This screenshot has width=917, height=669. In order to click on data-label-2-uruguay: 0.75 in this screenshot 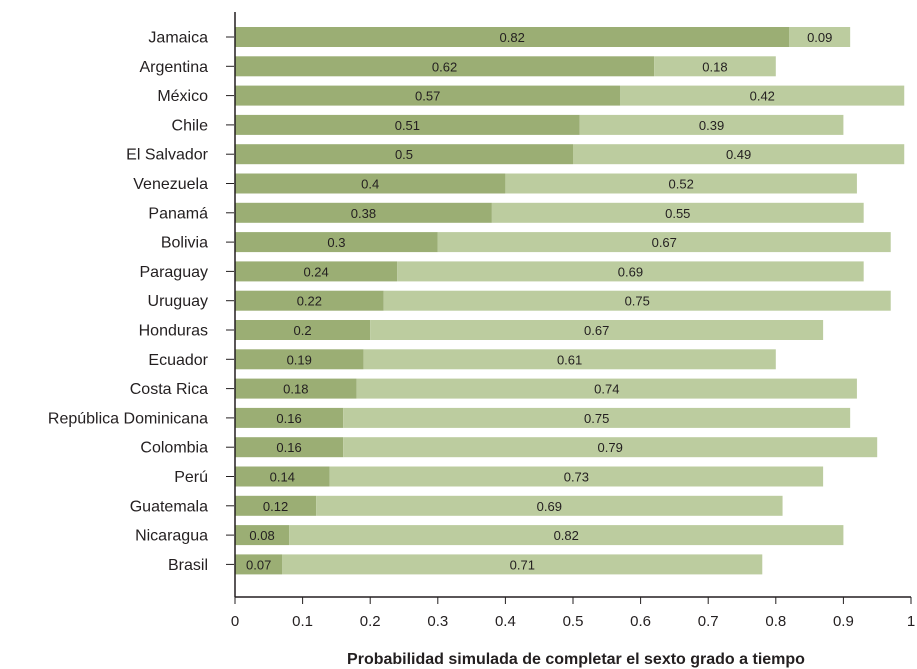, I will do `click(637, 301)`.